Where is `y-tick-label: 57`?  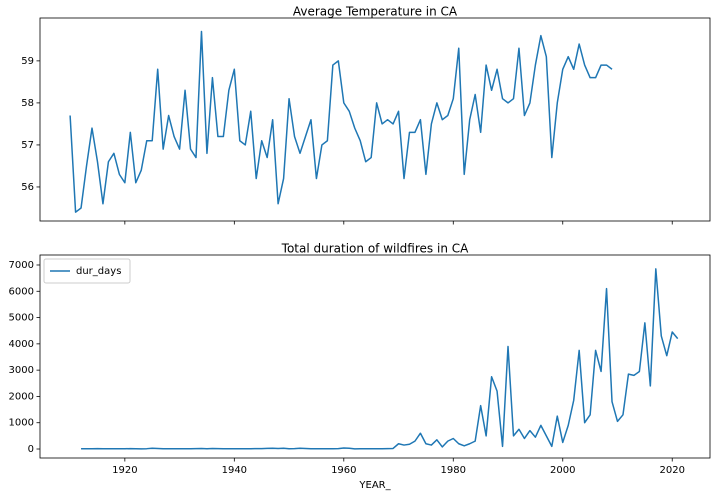
y-tick-label: 57 is located at coordinates (27, 145).